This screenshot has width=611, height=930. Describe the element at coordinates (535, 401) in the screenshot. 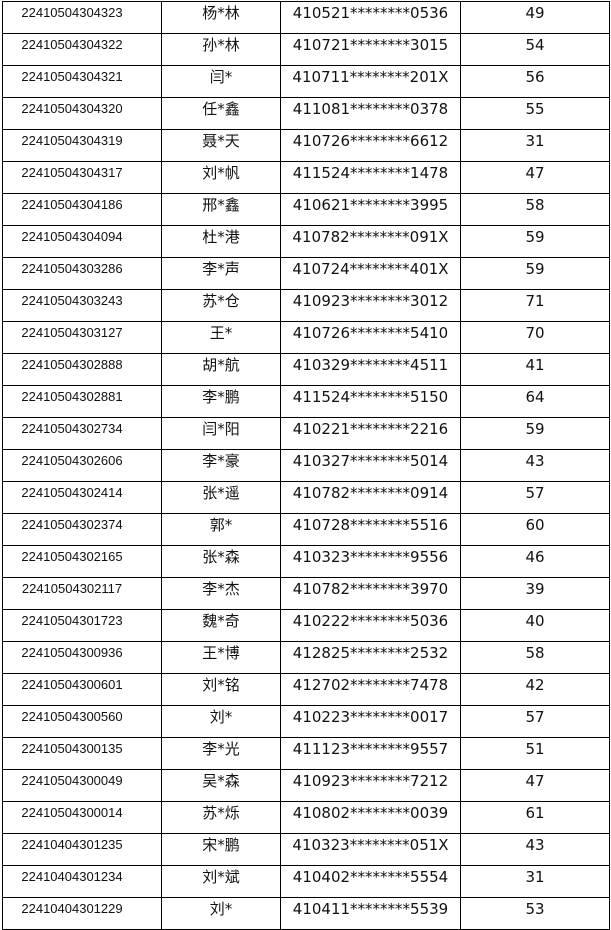

I see `score-cell: 64` at that location.